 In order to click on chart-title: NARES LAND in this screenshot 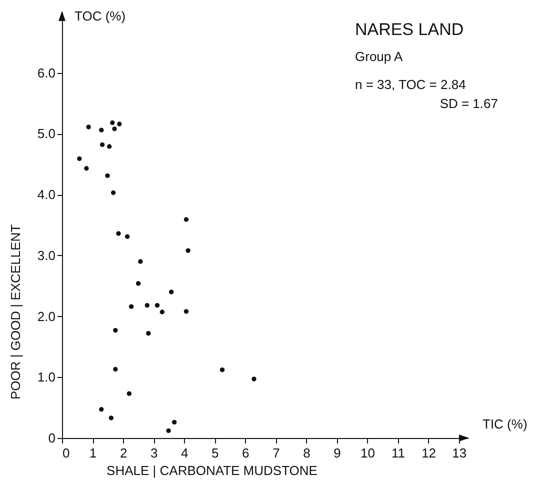, I will do `click(409, 29)`.